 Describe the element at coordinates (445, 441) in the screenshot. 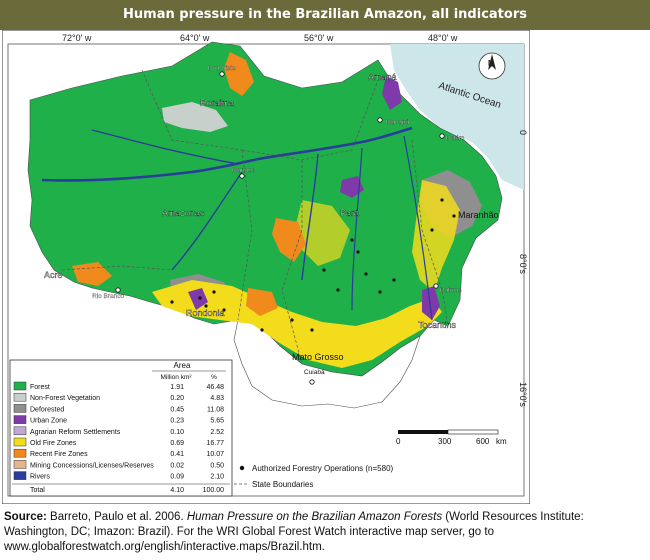

I see `svg-text: 300` at that location.